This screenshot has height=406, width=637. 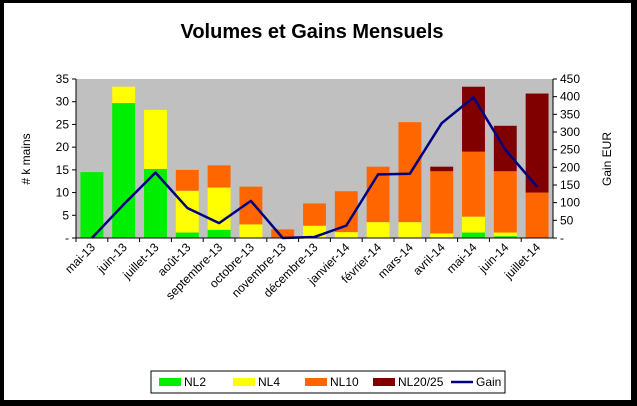 What do you see at coordinates (570, 114) in the screenshot?
I see `y2-tick-label: 350` at bounding box center [570, 114].